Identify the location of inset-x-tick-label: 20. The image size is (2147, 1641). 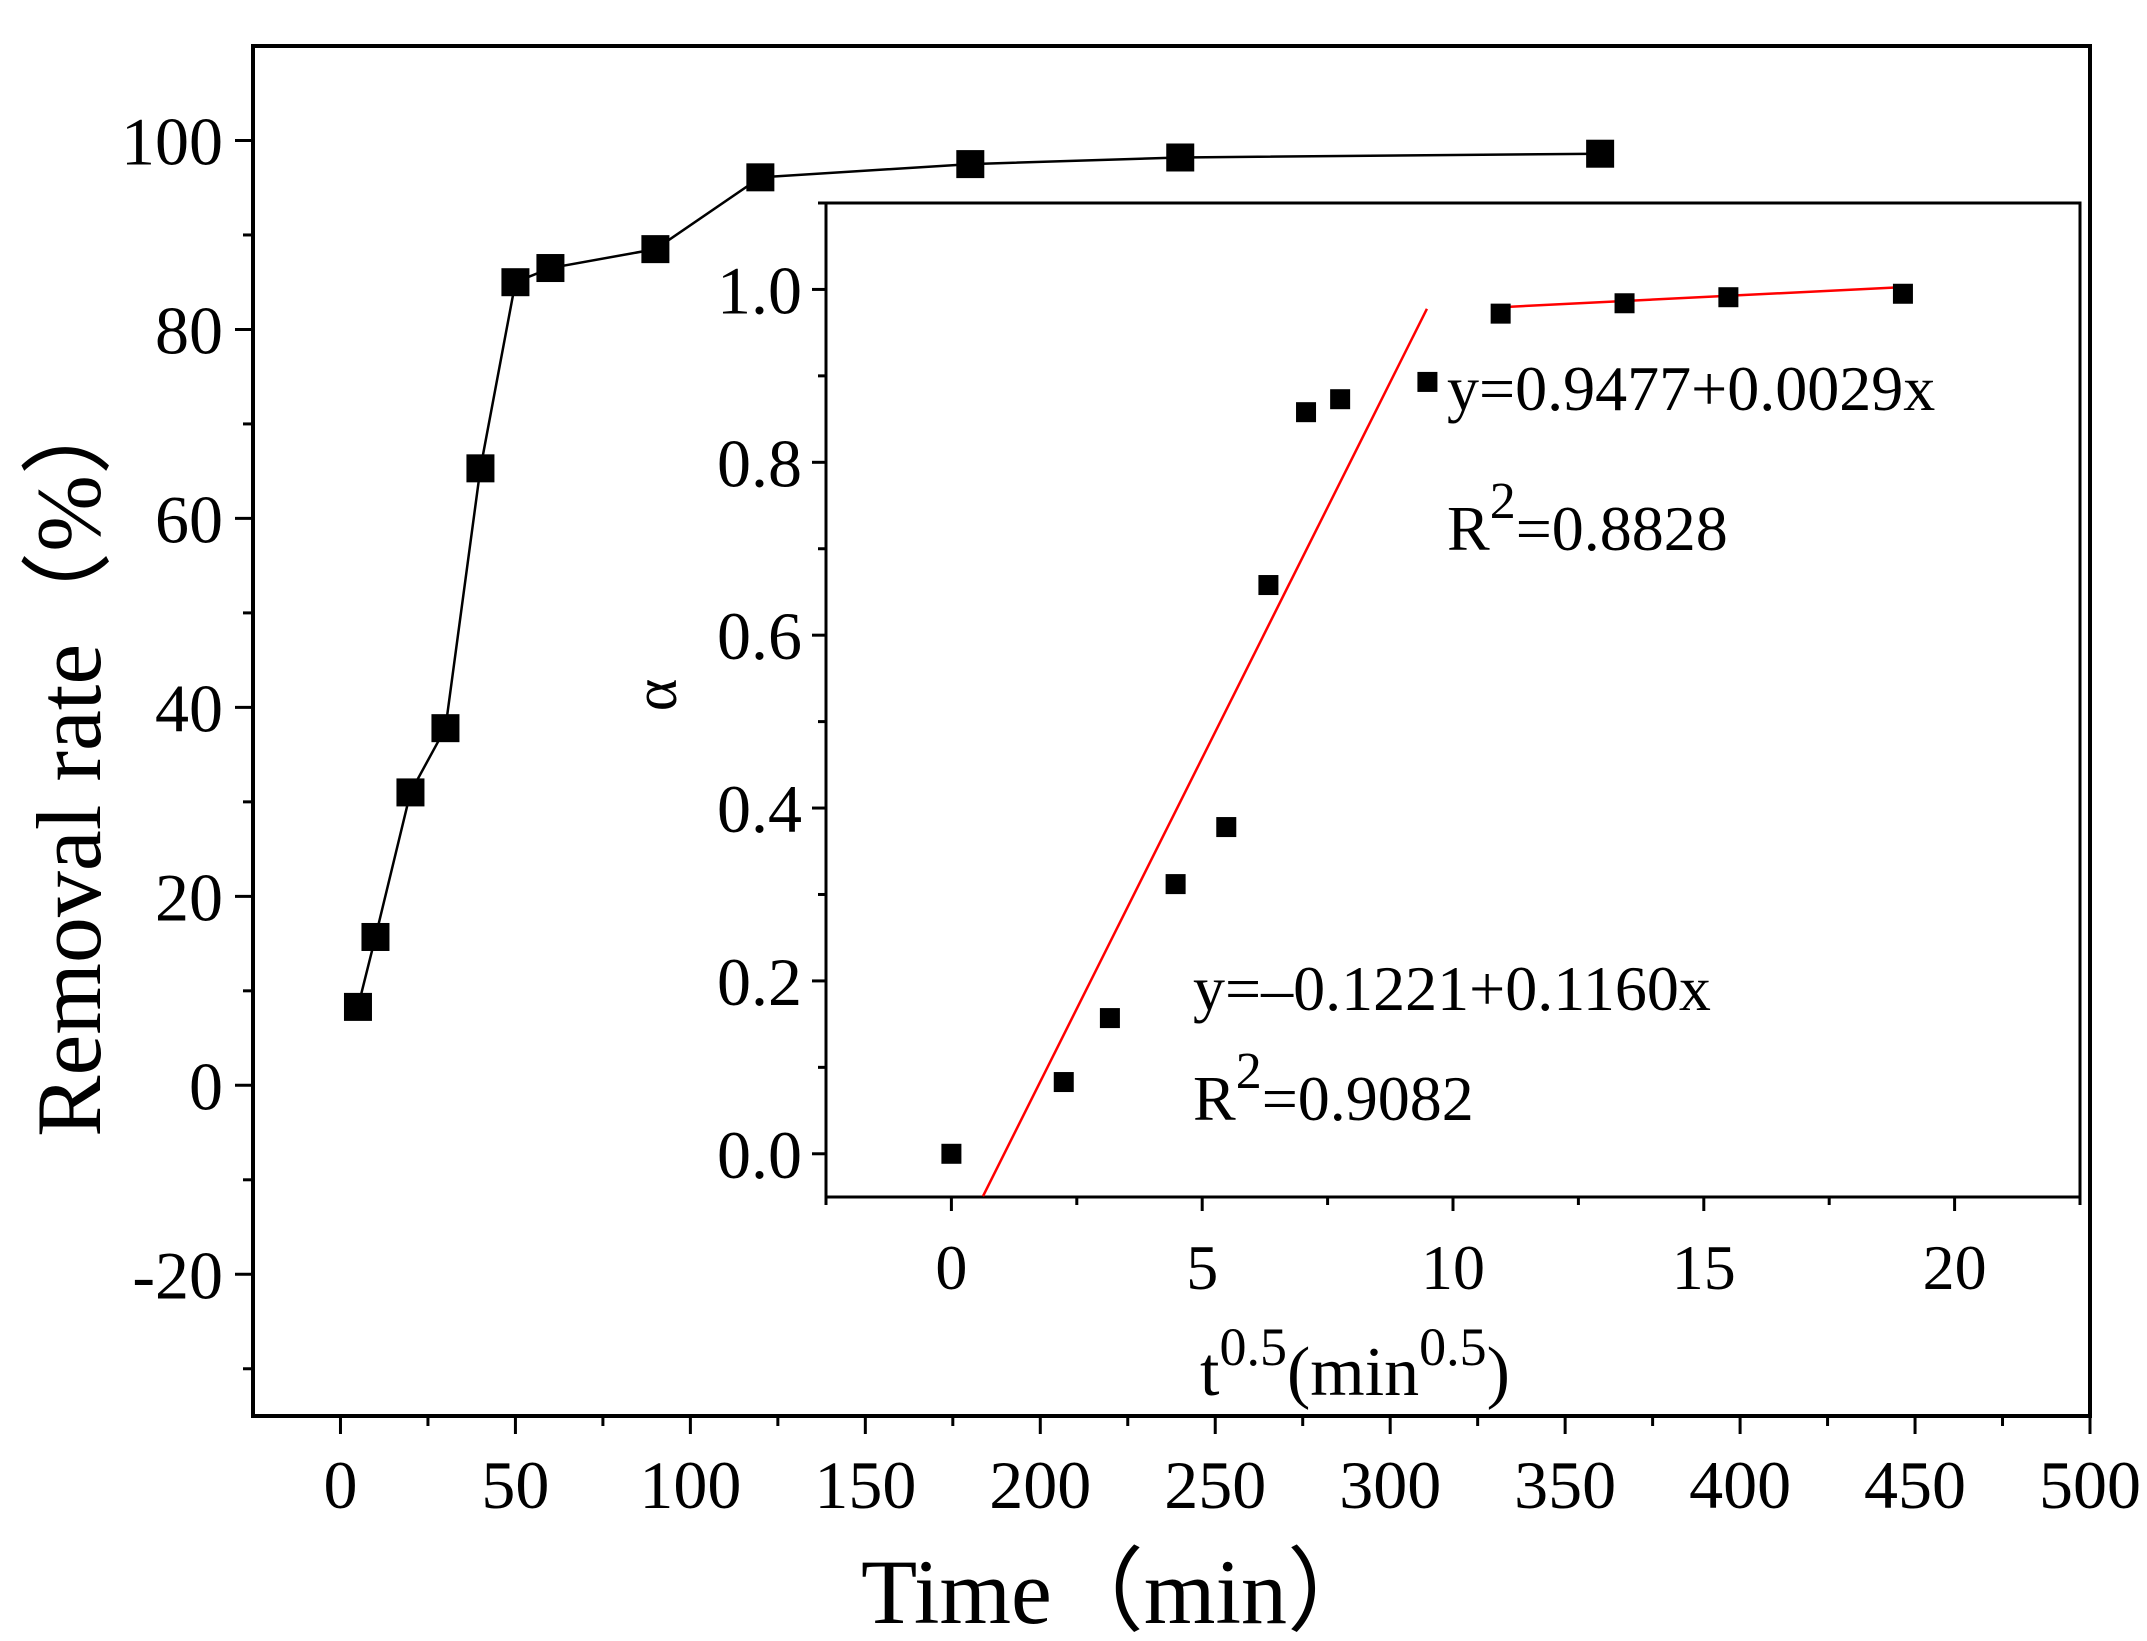
(1955, 1267).